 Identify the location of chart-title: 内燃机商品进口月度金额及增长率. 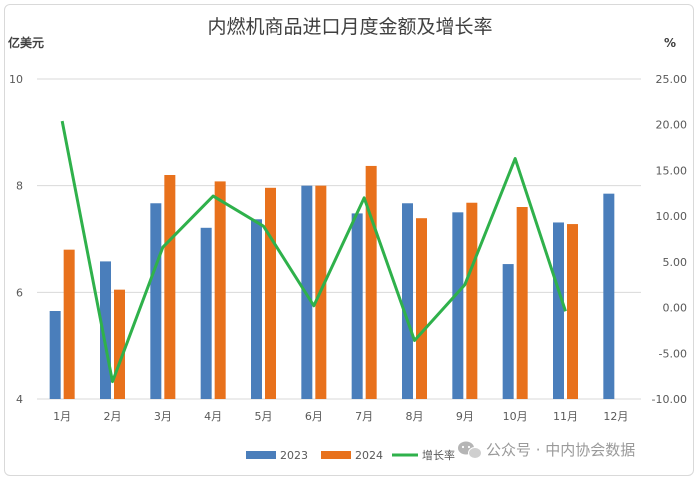
(349, 27).